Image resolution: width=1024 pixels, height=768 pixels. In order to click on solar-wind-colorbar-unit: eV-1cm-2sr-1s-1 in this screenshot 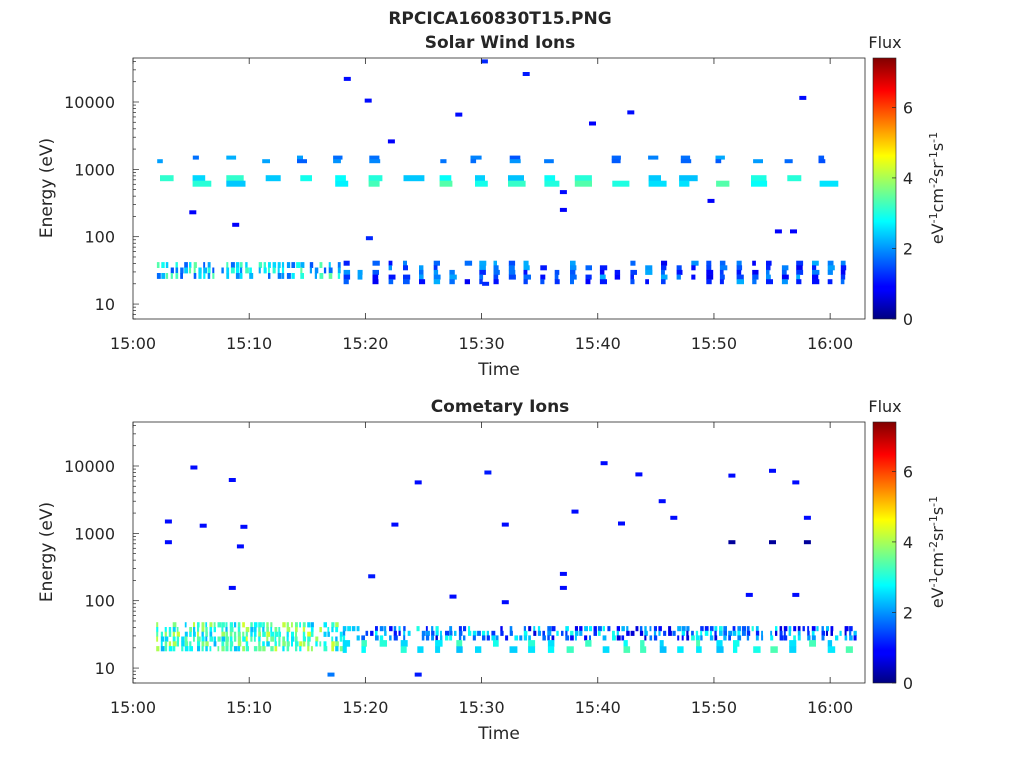, I will do `click(937, 188)`.